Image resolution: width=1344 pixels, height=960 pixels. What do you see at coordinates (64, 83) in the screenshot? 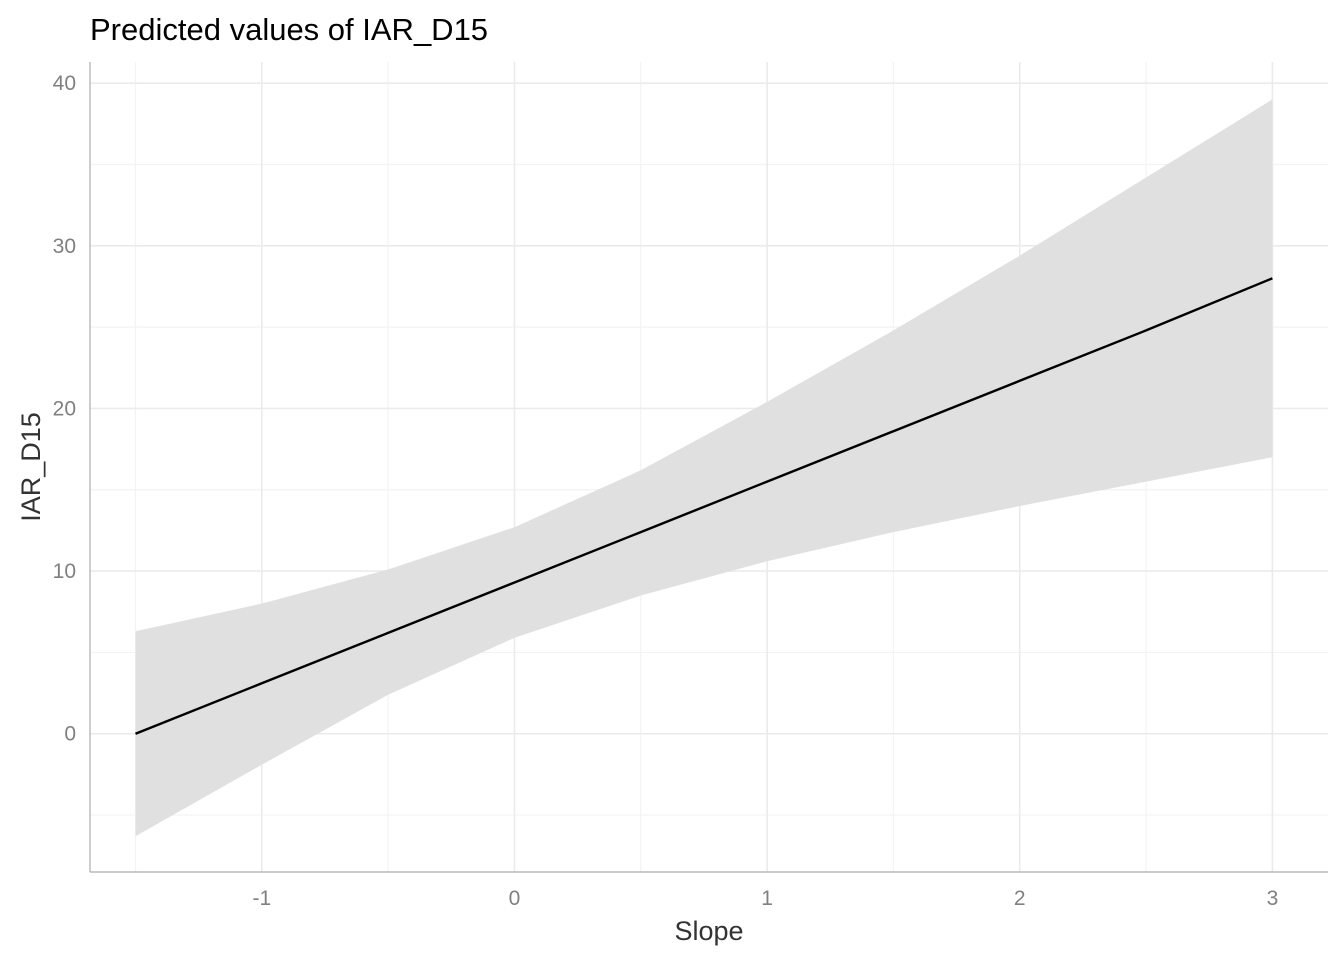
I see `y-tick-label: 40` at bounding box center [64, 83].